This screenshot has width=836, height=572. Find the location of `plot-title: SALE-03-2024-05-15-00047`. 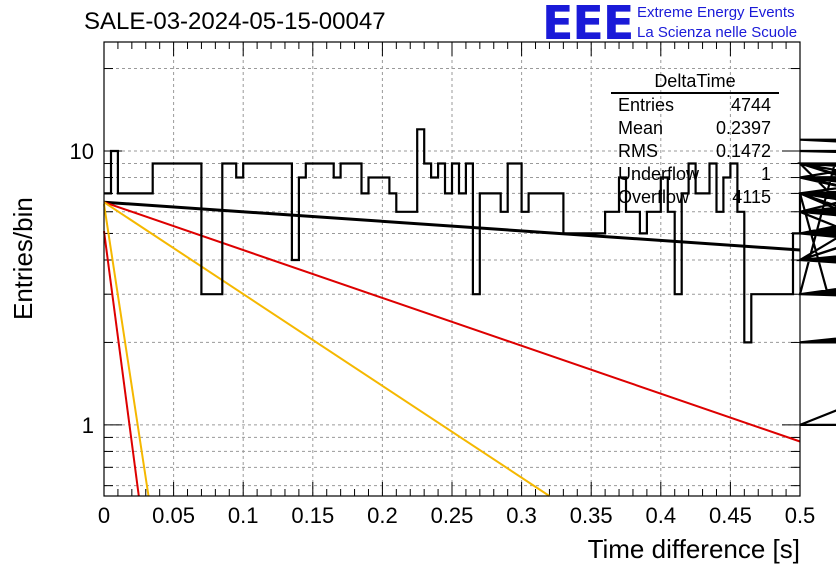

plot-title: SALE-03-2024-05-15-00047 is located at coordinates (235, 21).